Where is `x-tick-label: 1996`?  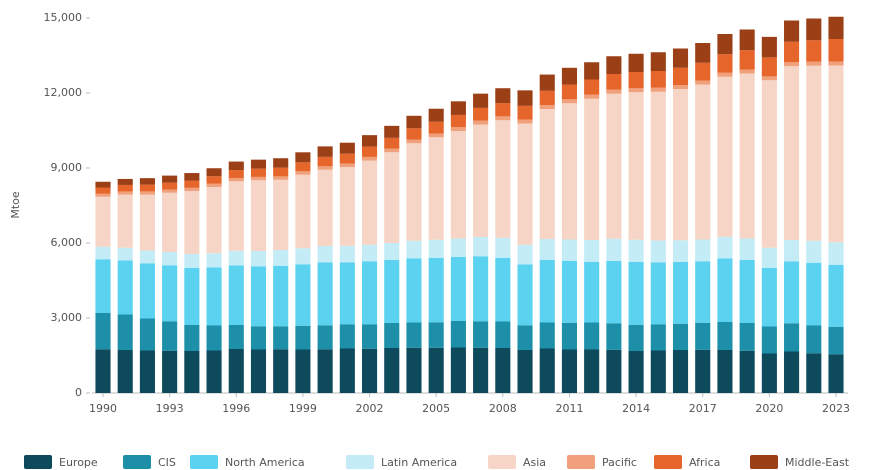 x-tick-label: 1996 is located at coordinates (236, 408).